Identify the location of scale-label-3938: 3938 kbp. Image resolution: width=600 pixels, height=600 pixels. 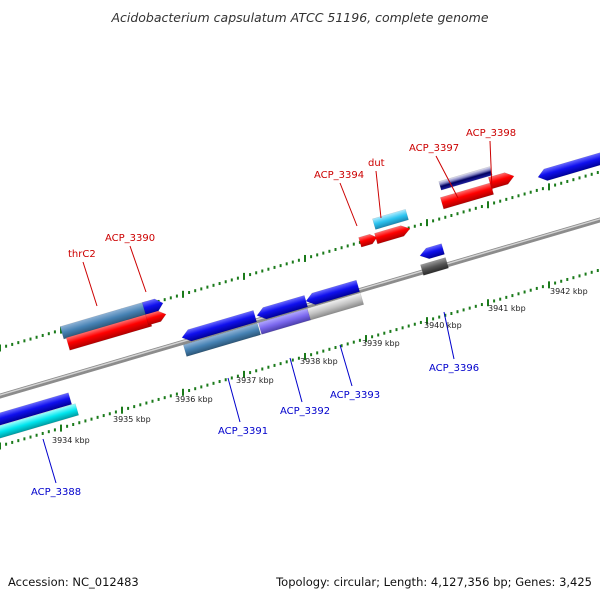
(319, 361).